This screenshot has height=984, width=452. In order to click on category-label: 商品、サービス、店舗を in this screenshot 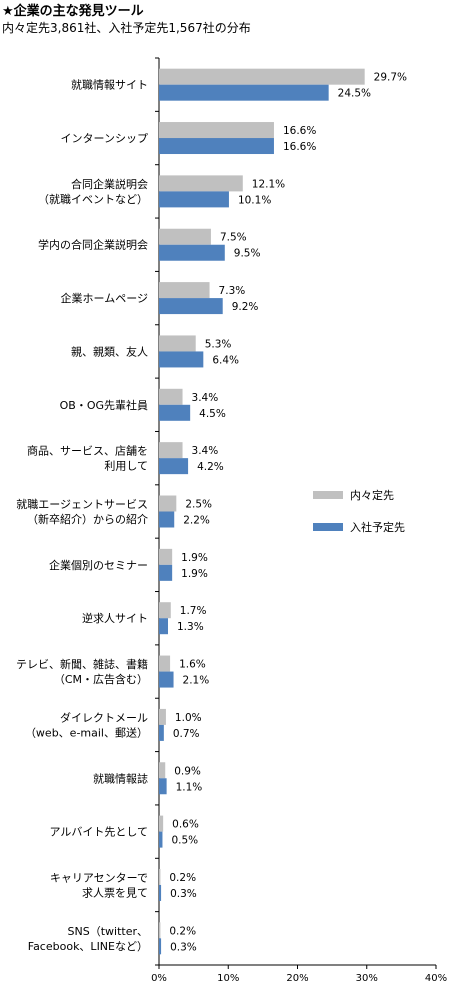, I will do `click(87, 451)`.